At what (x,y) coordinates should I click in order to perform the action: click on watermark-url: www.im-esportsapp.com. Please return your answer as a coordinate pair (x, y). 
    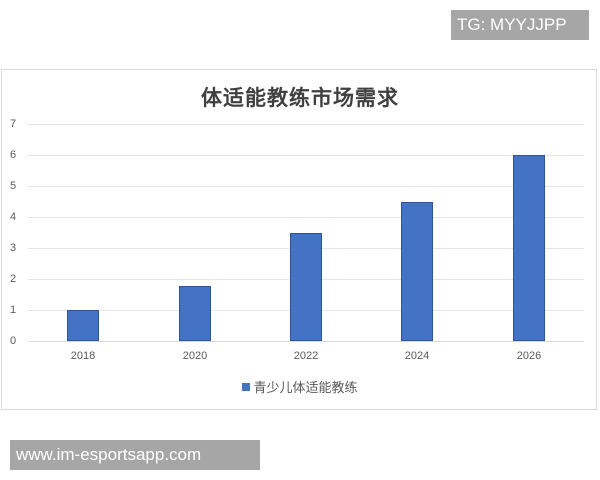
    Looking at the image, I should click on (135, 455).